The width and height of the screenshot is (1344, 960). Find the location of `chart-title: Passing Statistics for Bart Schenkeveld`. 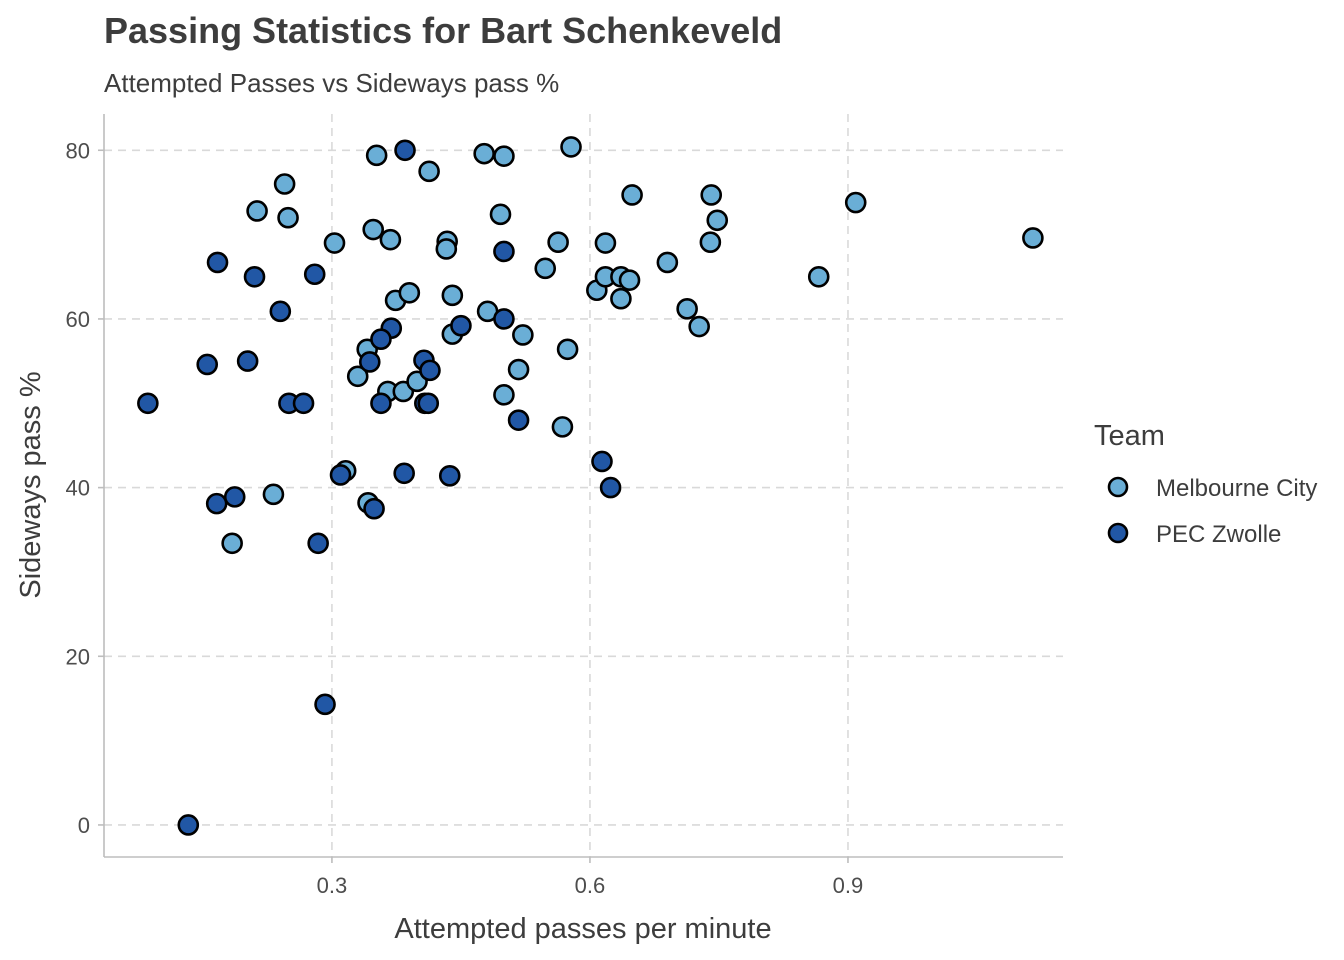

chart-title: Passing Statistics for Bart Schenkeveld is located at coordinates (443, 30).